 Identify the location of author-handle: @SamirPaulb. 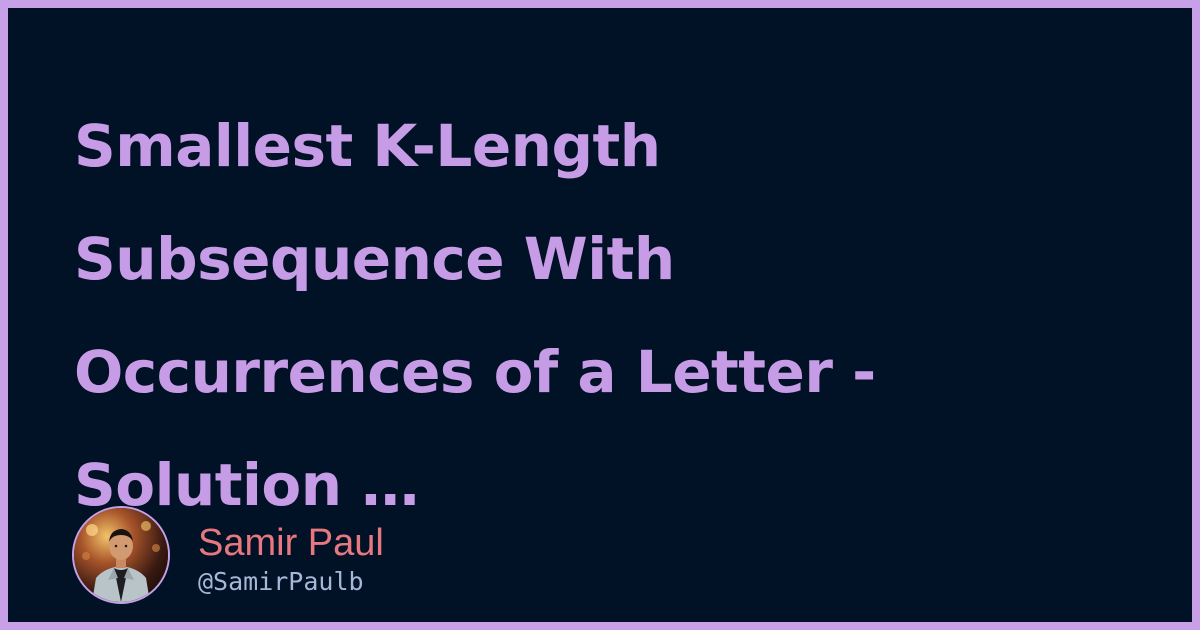
(281, 581).